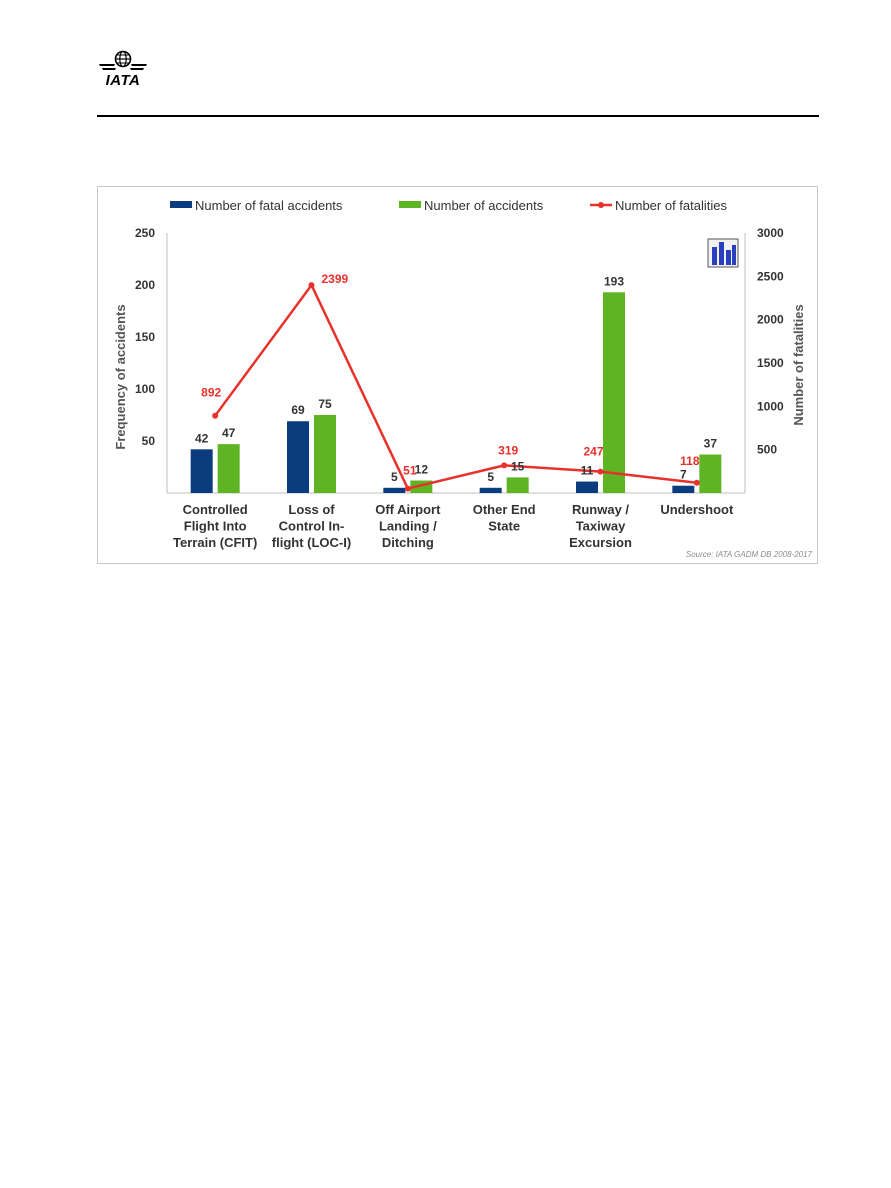 The width and height of the screenshot is (891, 1188). What do you see at coordinates (298, 410) in the screenshot?
I see `bar-value-label: 69` at bounding box center [298, 410].